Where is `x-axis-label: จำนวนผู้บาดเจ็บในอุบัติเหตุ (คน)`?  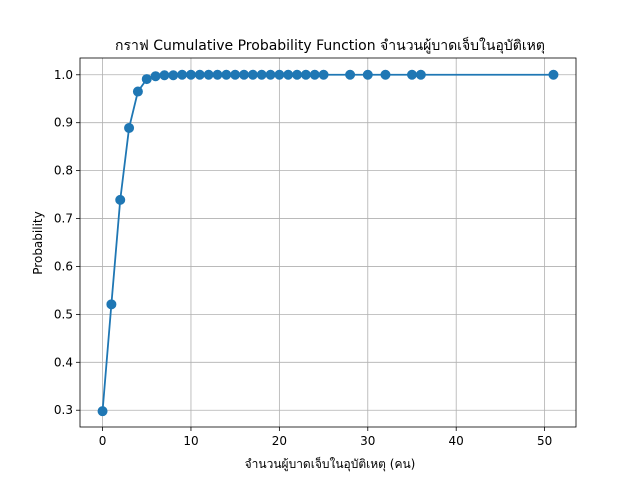
x-axis-label: จำนวนผู้บาดเจ็บในอุบัติเหตุ (คน) is located at coordinates (330, 464).